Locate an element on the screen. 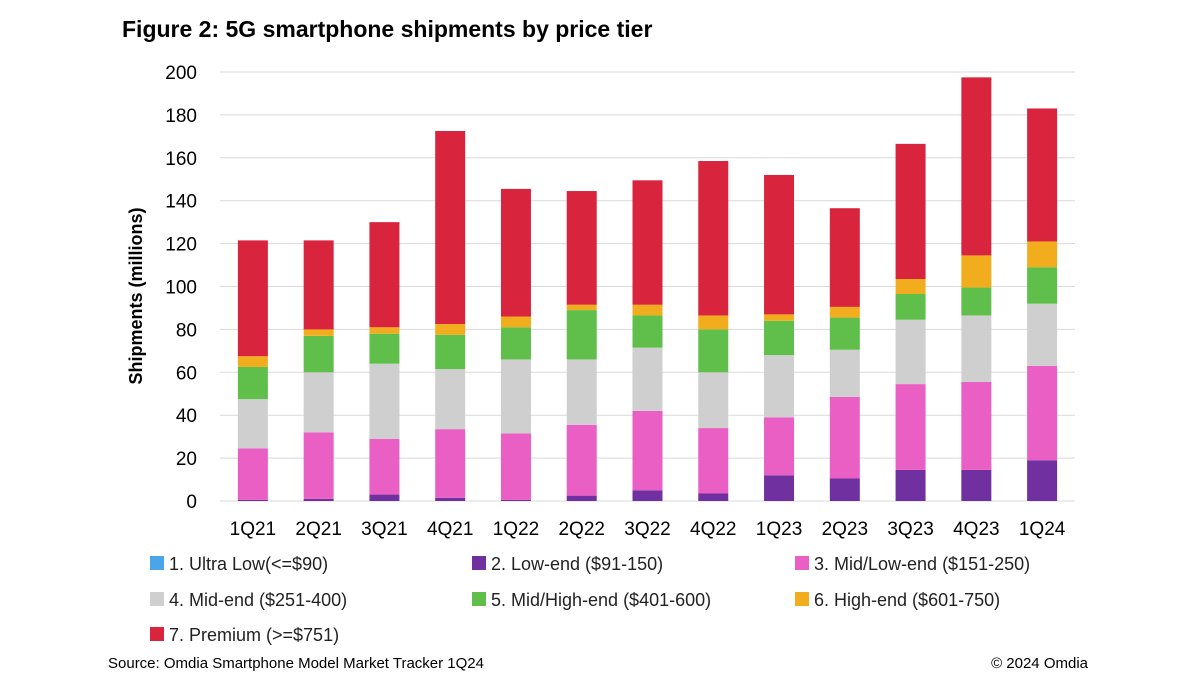  x-tick-label: 2Q22 is located at coordinates (581, 529).